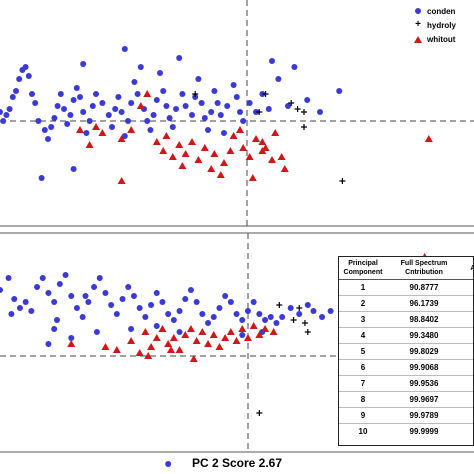  What do you see at coordinates (467, 268) in the screenshot?
I see `header-truncated: An` at bounding box center [467, 268].